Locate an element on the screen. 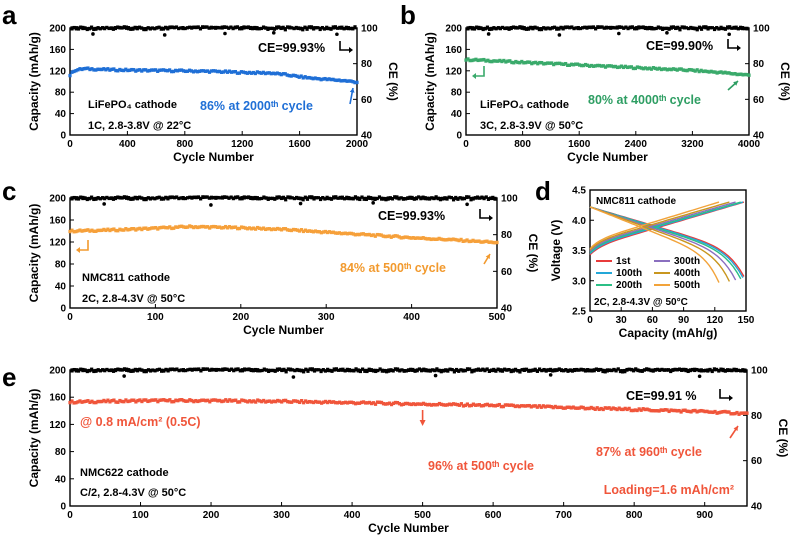 The width and height of the screenshot is (809, 549). panel-b-ytick-label: 200 is located at coordinates (453, 29).